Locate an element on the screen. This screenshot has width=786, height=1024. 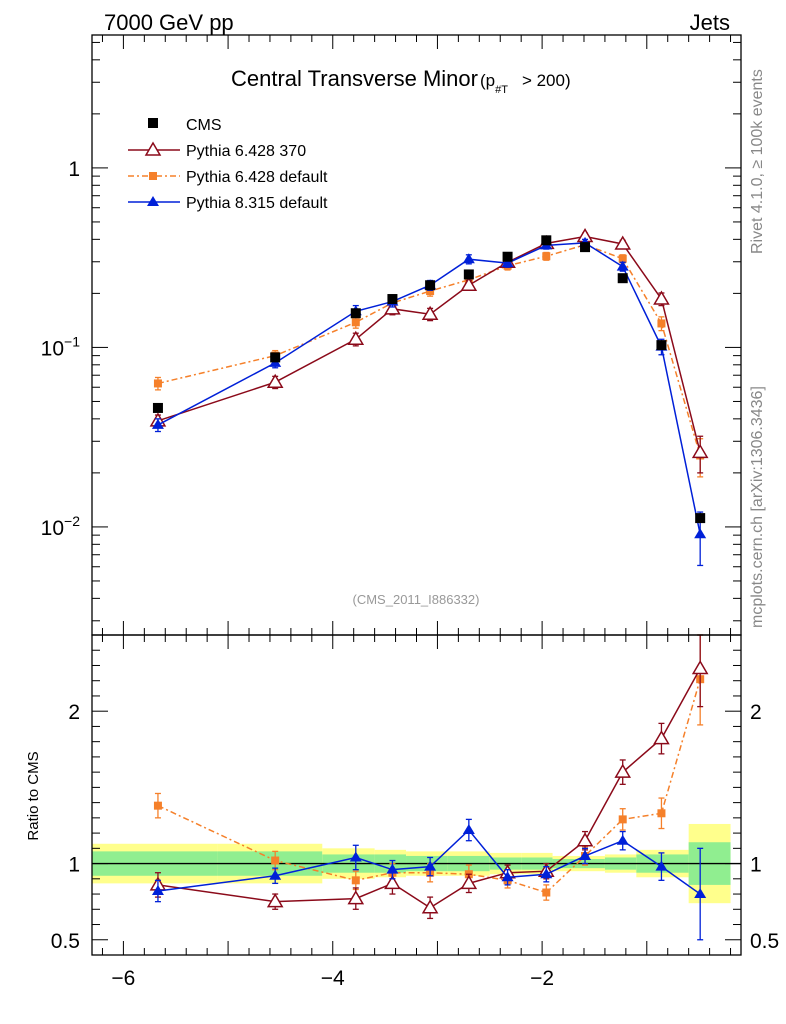
y-tick-label: 1 is located at coordinates (74, 169).